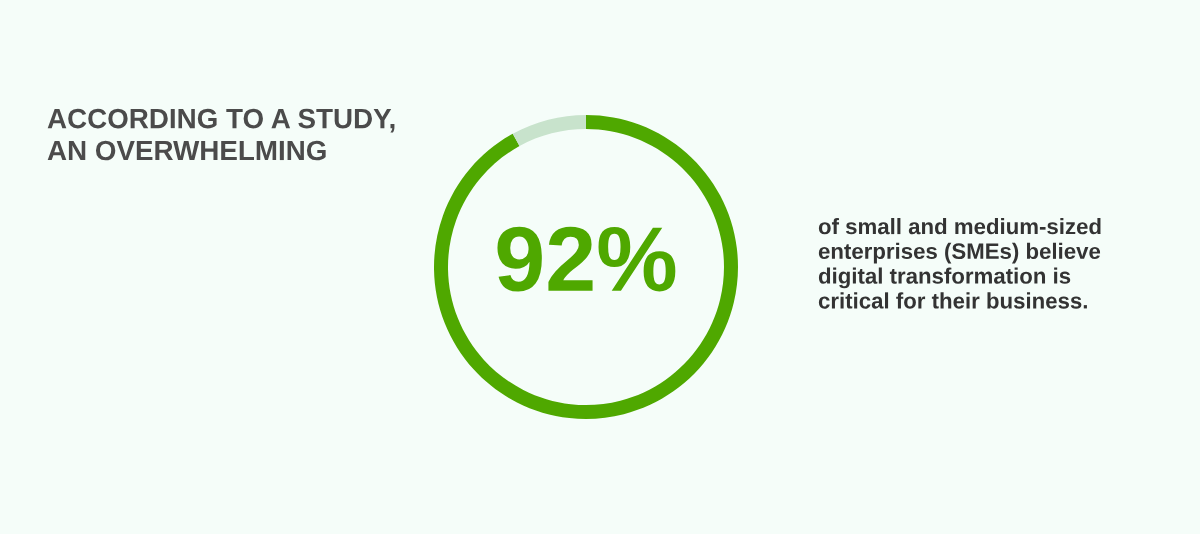 The height and width of the screenshot is (534, 1200). What do you see at coordinates (221, 134) in the screenshot?
I see `chart-title: ACCORDING TO A STUDY, AN OVERWHELMING` at bounding box center [221, 134].